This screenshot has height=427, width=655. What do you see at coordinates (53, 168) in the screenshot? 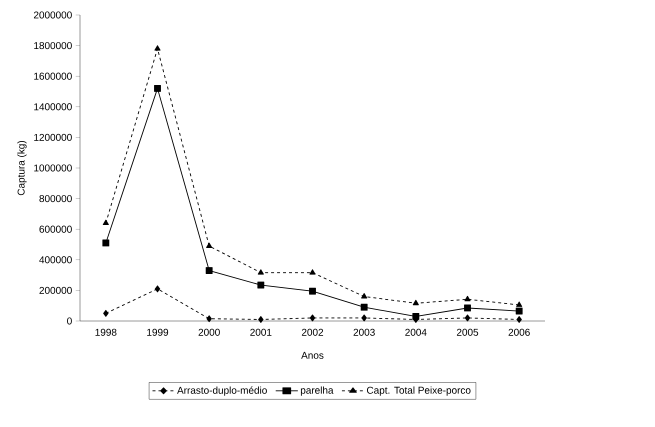
I see `y-tick-label: 1000000` at bounding box center [53, 168].